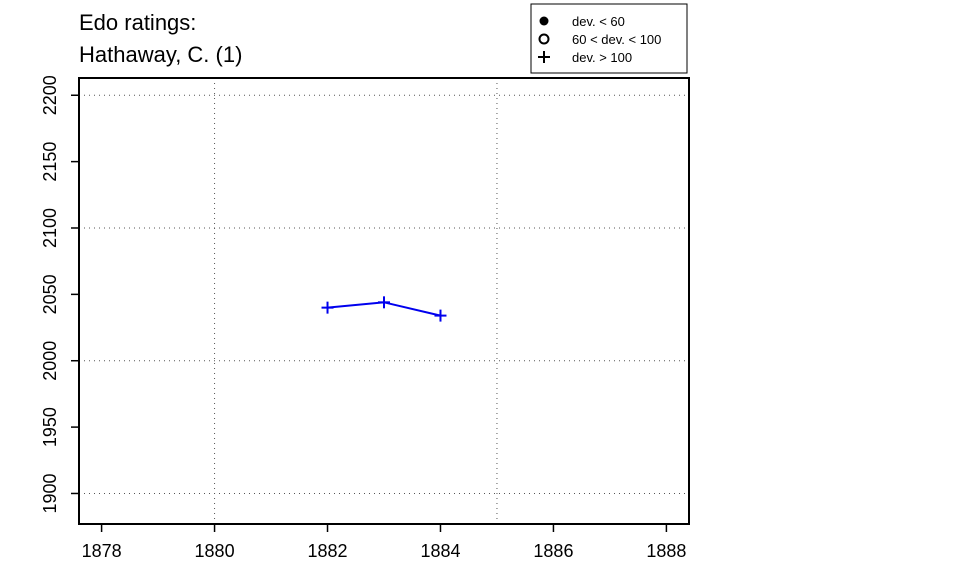 Image resolution: width=960 pixels, height=576 pixels. What do you see at coordinates (544, 57) in the screenshot?
I see `legend-plus-marker` at bounding box center [544, 57].